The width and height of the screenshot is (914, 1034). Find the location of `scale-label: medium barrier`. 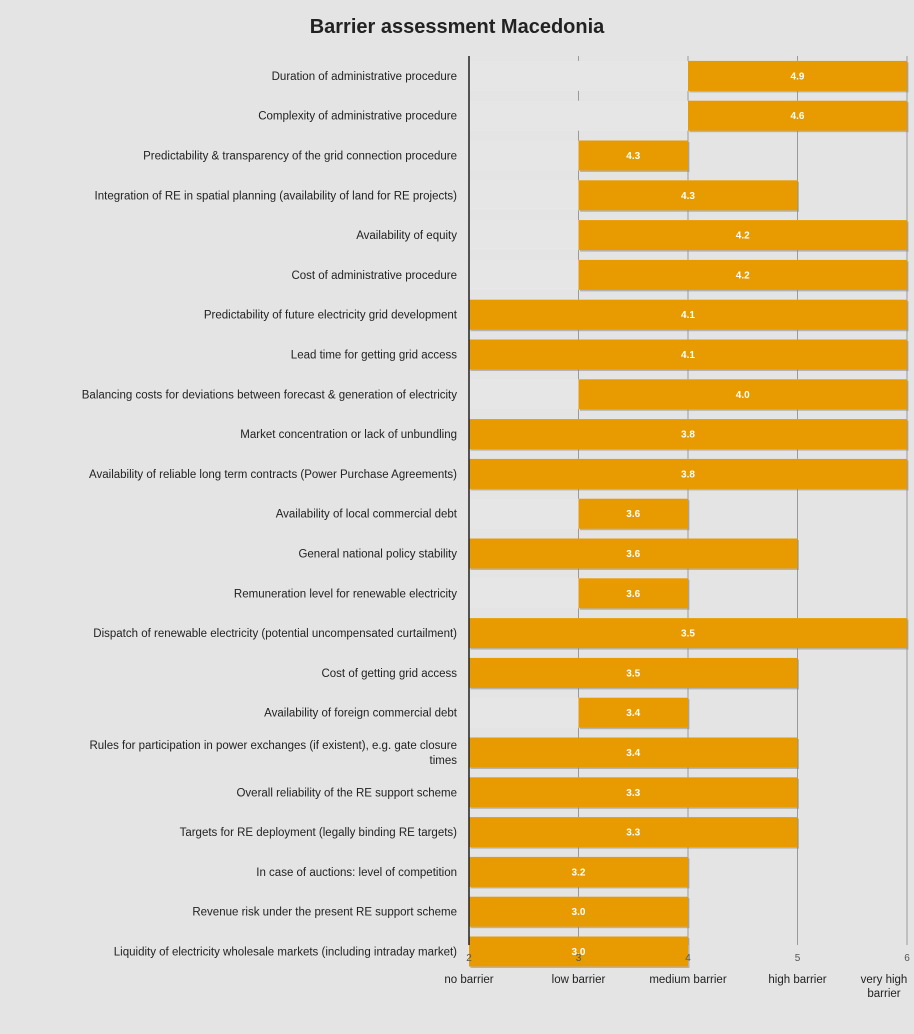

scale-label: medium barrier is located at coordinates (687, 980).